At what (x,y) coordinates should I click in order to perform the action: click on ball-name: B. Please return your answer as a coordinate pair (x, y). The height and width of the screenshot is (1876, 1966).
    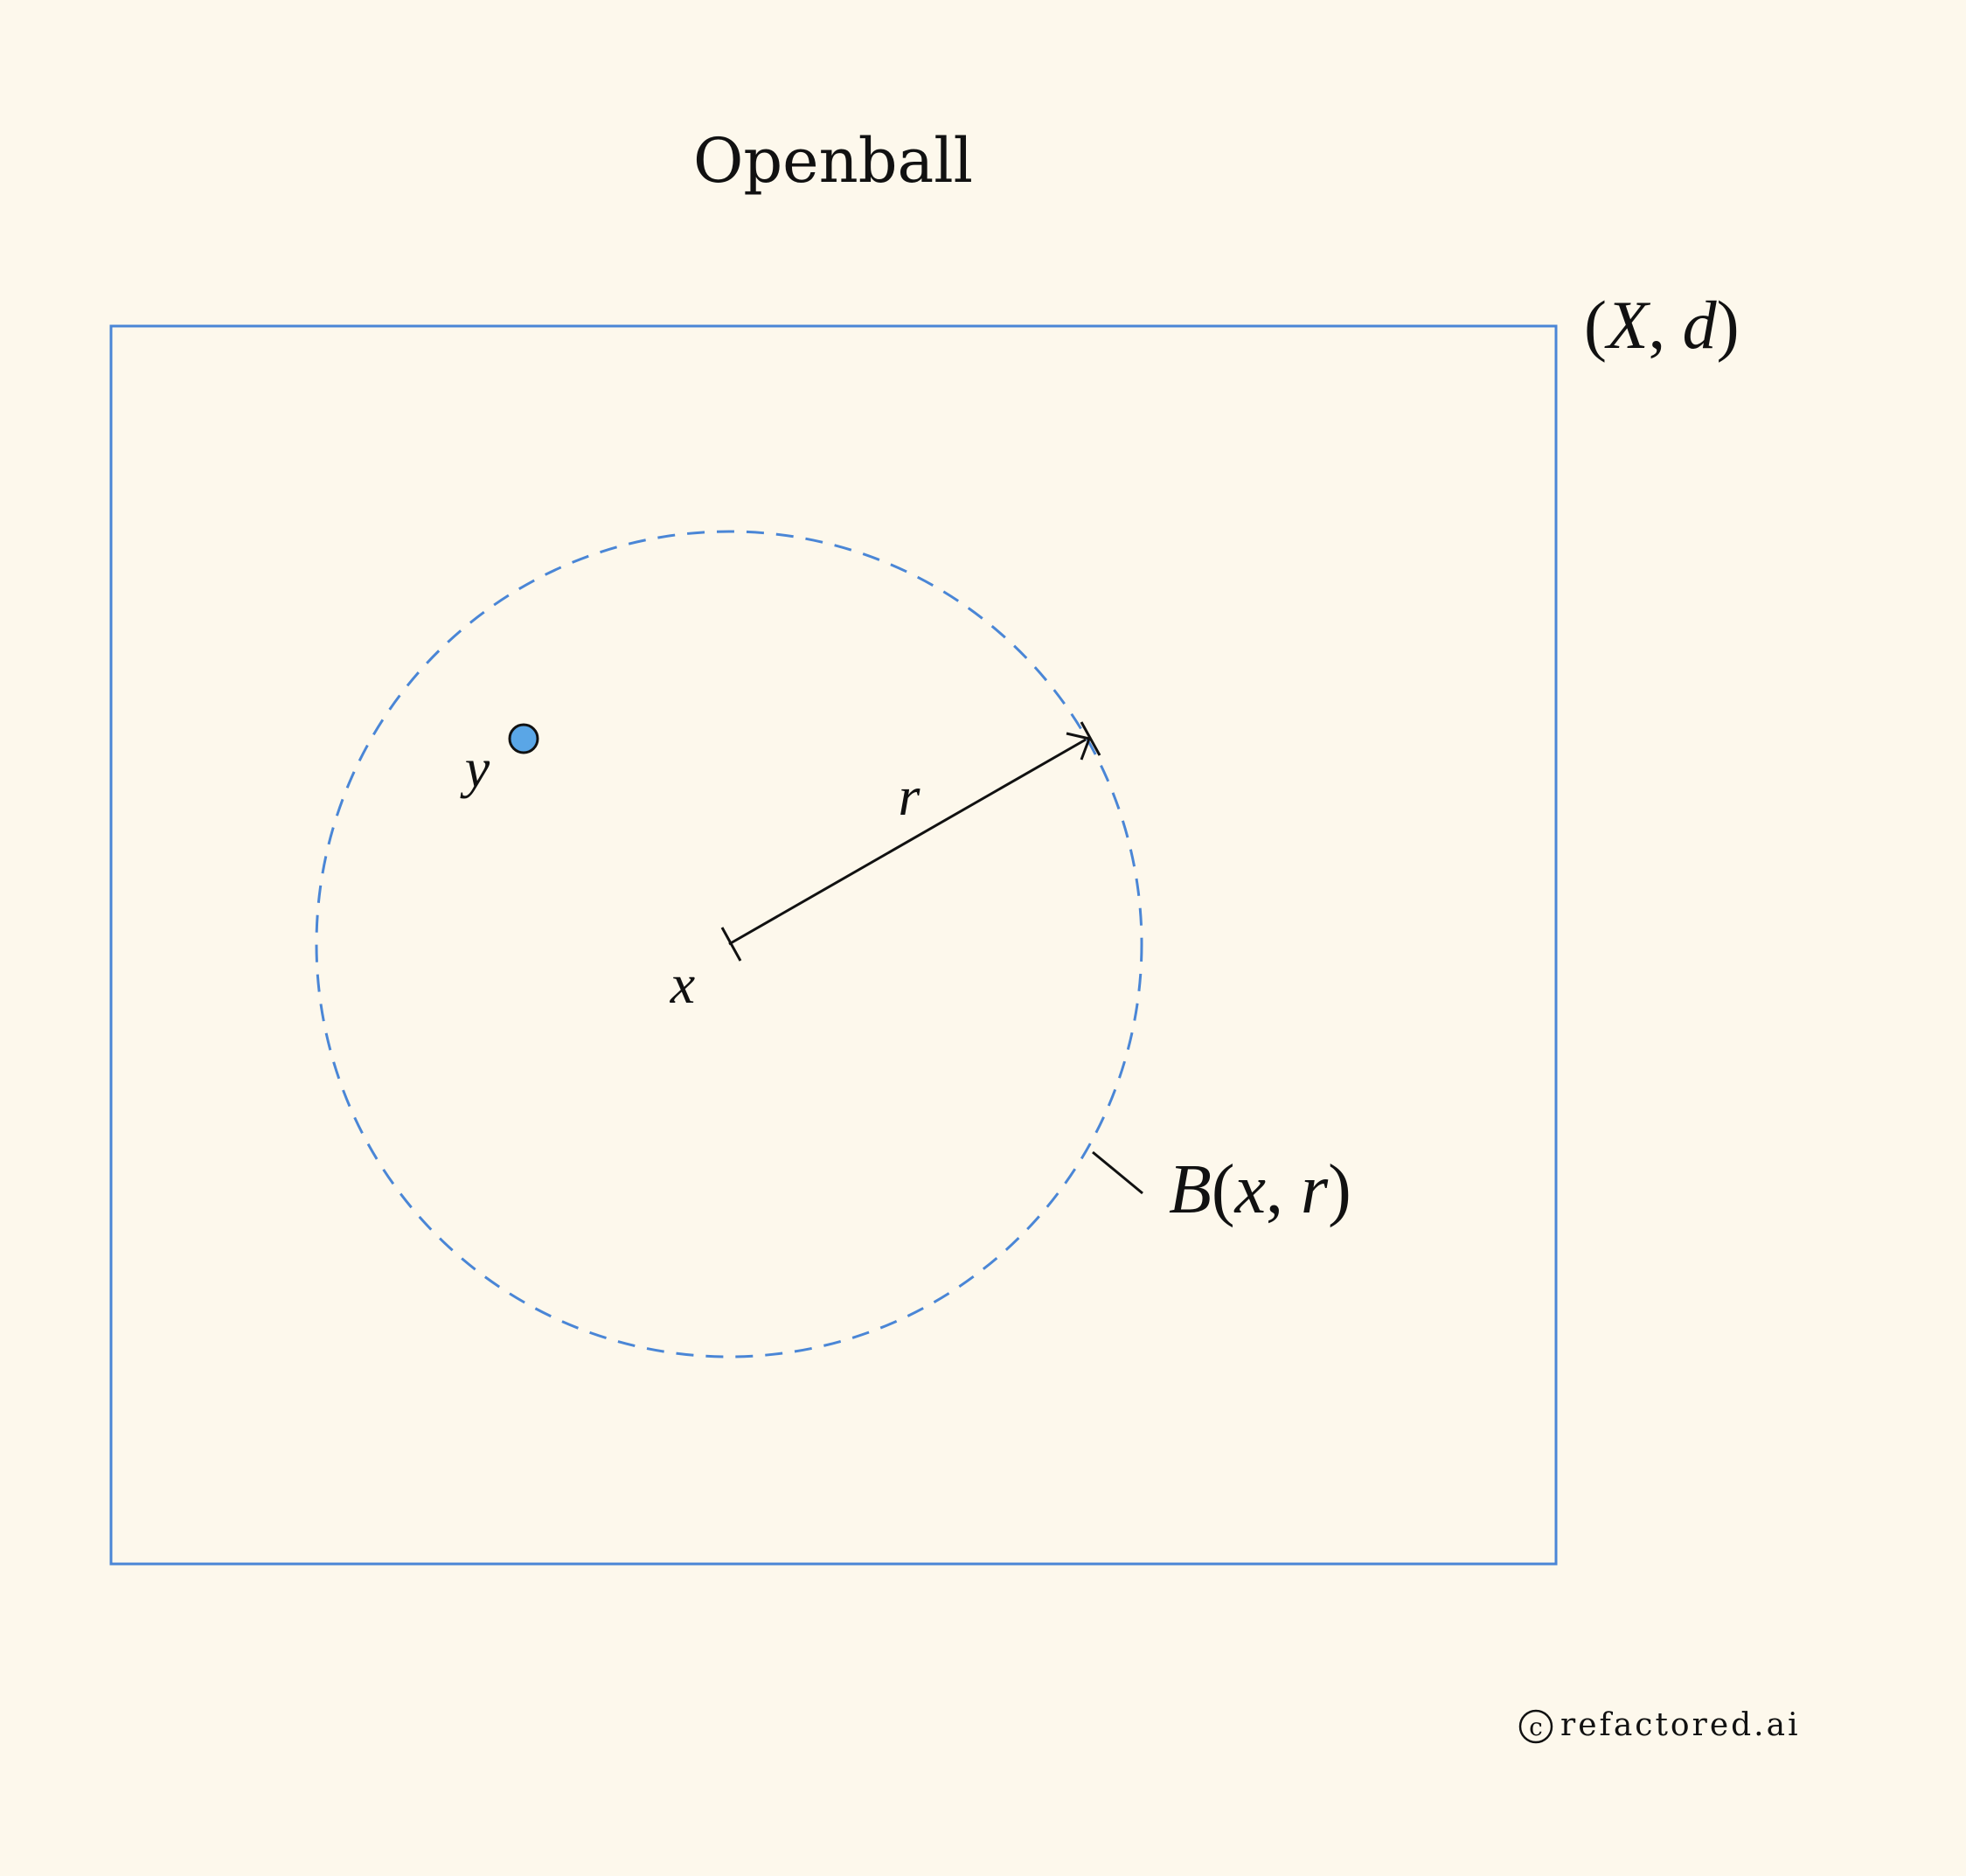
    Looking at the image, I should click on (1190, 1189).